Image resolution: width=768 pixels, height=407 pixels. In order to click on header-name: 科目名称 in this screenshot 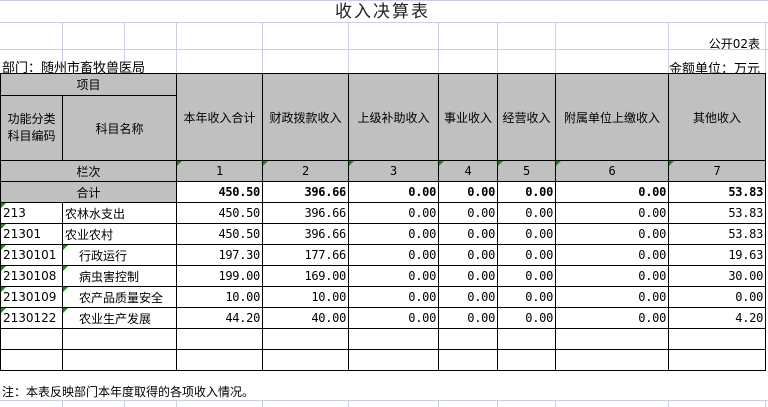, I will do `click(119, 128)`.